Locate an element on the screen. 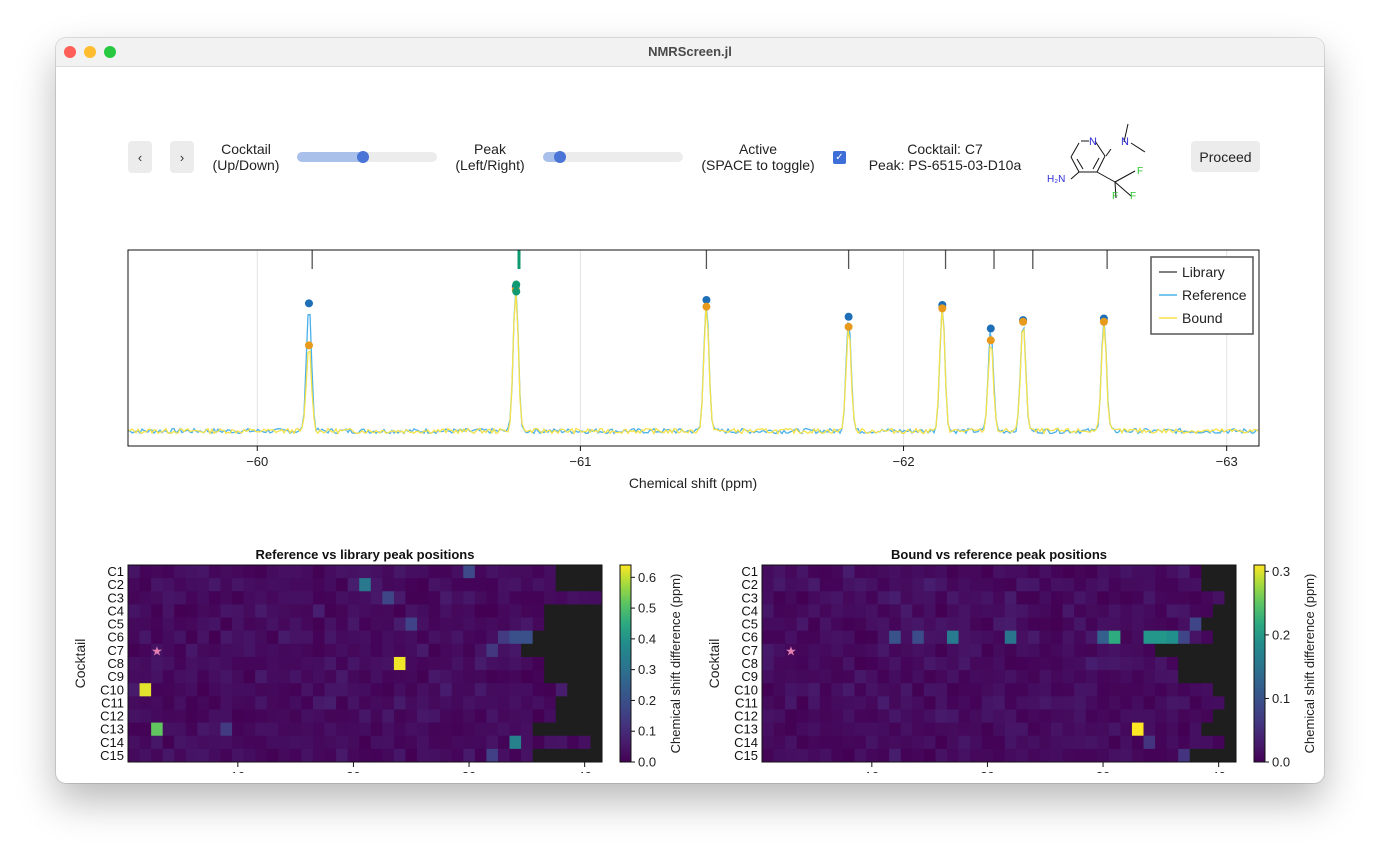 The width and height of the screenshot is (1380, 858). next-button: › is located at coordinates (182, 157).